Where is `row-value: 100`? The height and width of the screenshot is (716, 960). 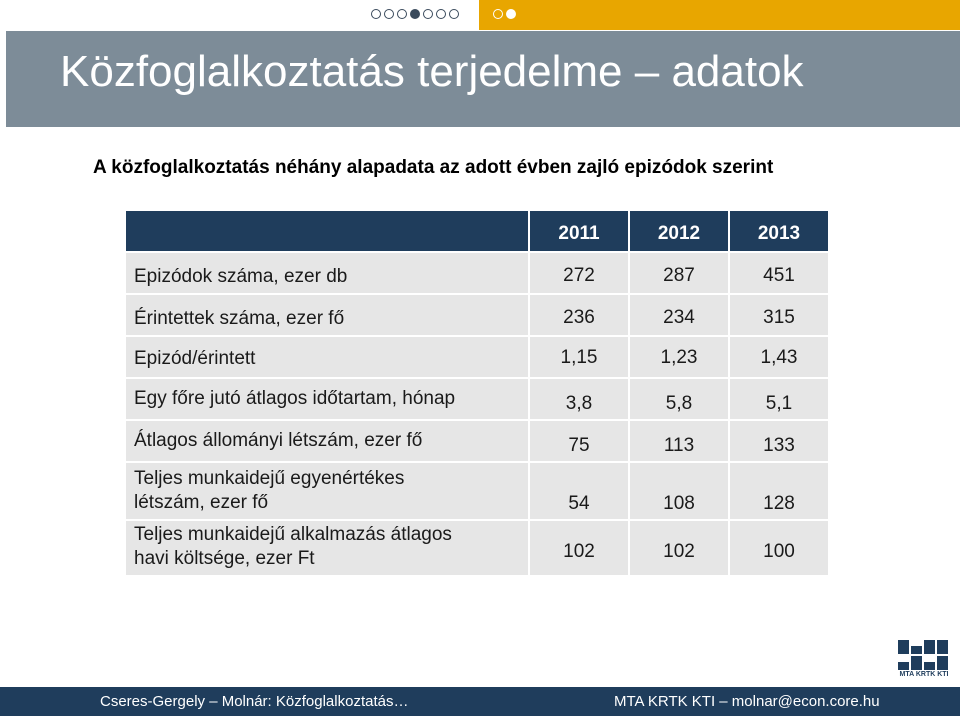 row-value: 100 is located at coordinates (779, 548).